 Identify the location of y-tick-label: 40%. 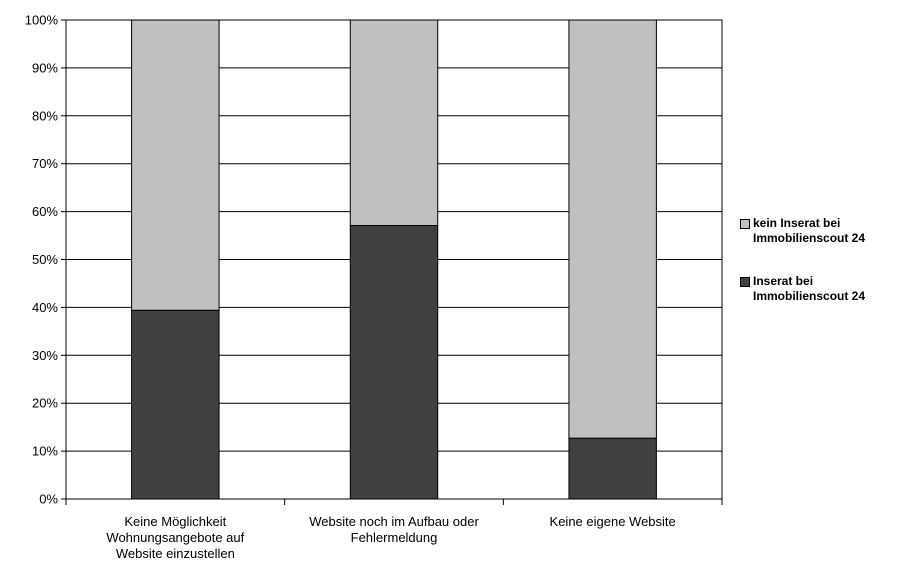
(45, 307).